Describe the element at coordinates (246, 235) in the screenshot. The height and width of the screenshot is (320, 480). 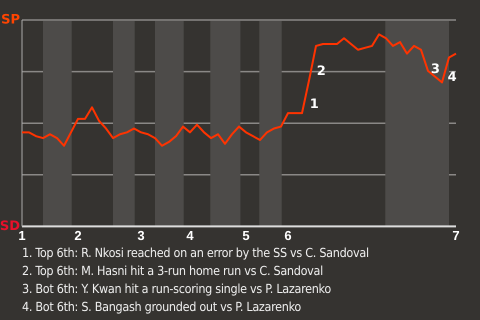
I see `x-tick-label: 5` at that location.